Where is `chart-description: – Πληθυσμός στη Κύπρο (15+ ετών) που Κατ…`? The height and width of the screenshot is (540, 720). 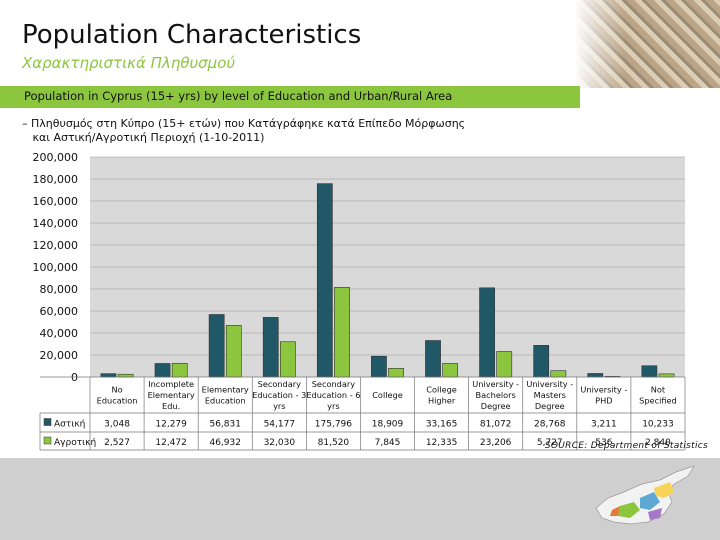 chart-description: – Πληθυσμός στη Κύπρο (15+ ετών) που Κατ… is located at coordinates (244, 130).